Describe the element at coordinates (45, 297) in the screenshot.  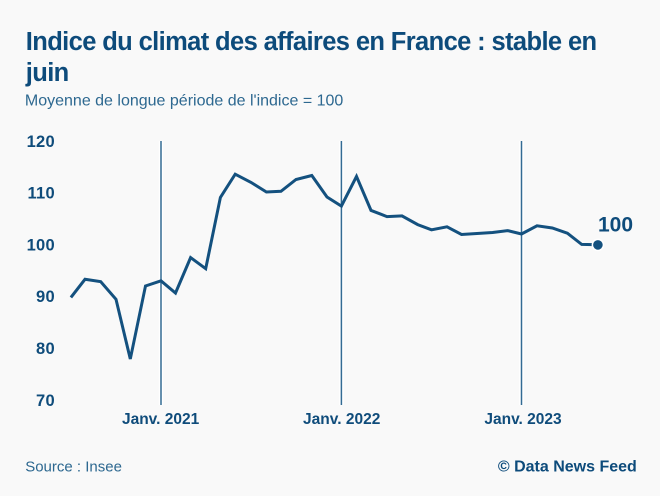
I see `svg-text: 90` at that location.